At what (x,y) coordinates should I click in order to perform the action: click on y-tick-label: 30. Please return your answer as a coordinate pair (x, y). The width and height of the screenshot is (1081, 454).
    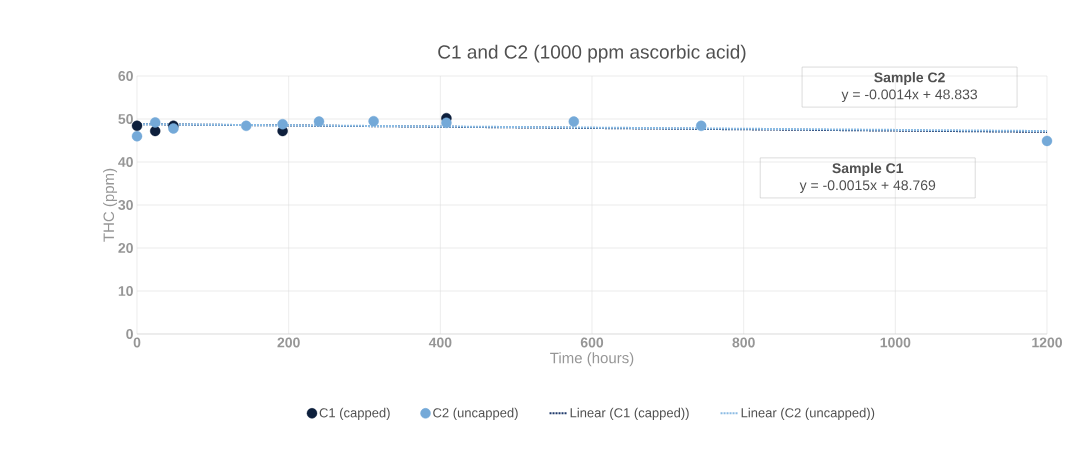
    Looking at the image, I should click on (125, 205).